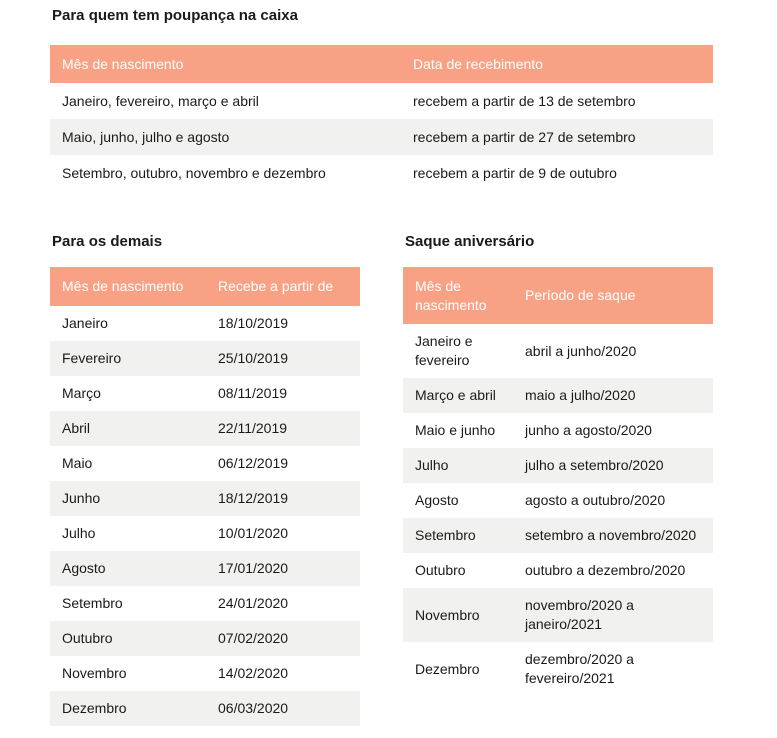  What do you see at coordinates (470, 241) in the screenshot?
I see `section-title-aniversario: Saque aniversário` at bounding box center [470, 241].